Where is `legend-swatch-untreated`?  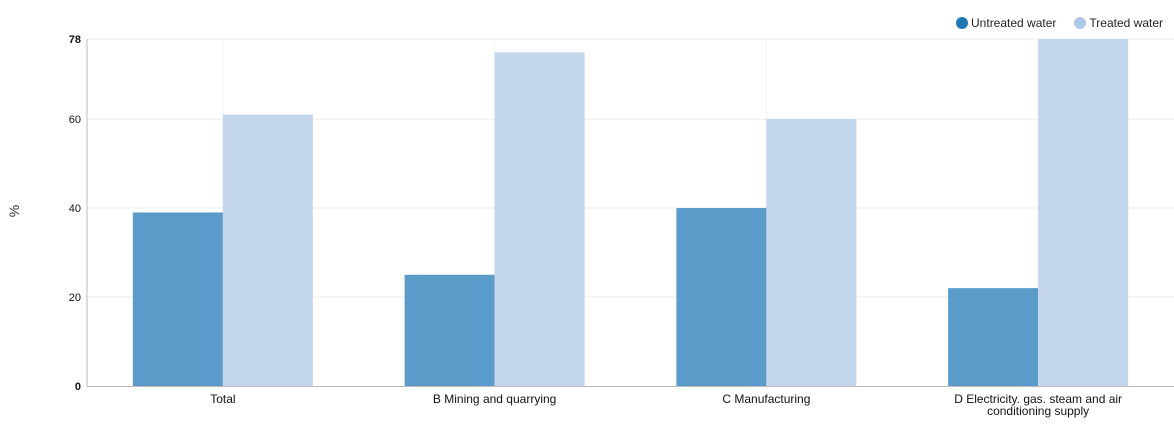
legend-swatch-untreated is located at coordinates (962, 23).